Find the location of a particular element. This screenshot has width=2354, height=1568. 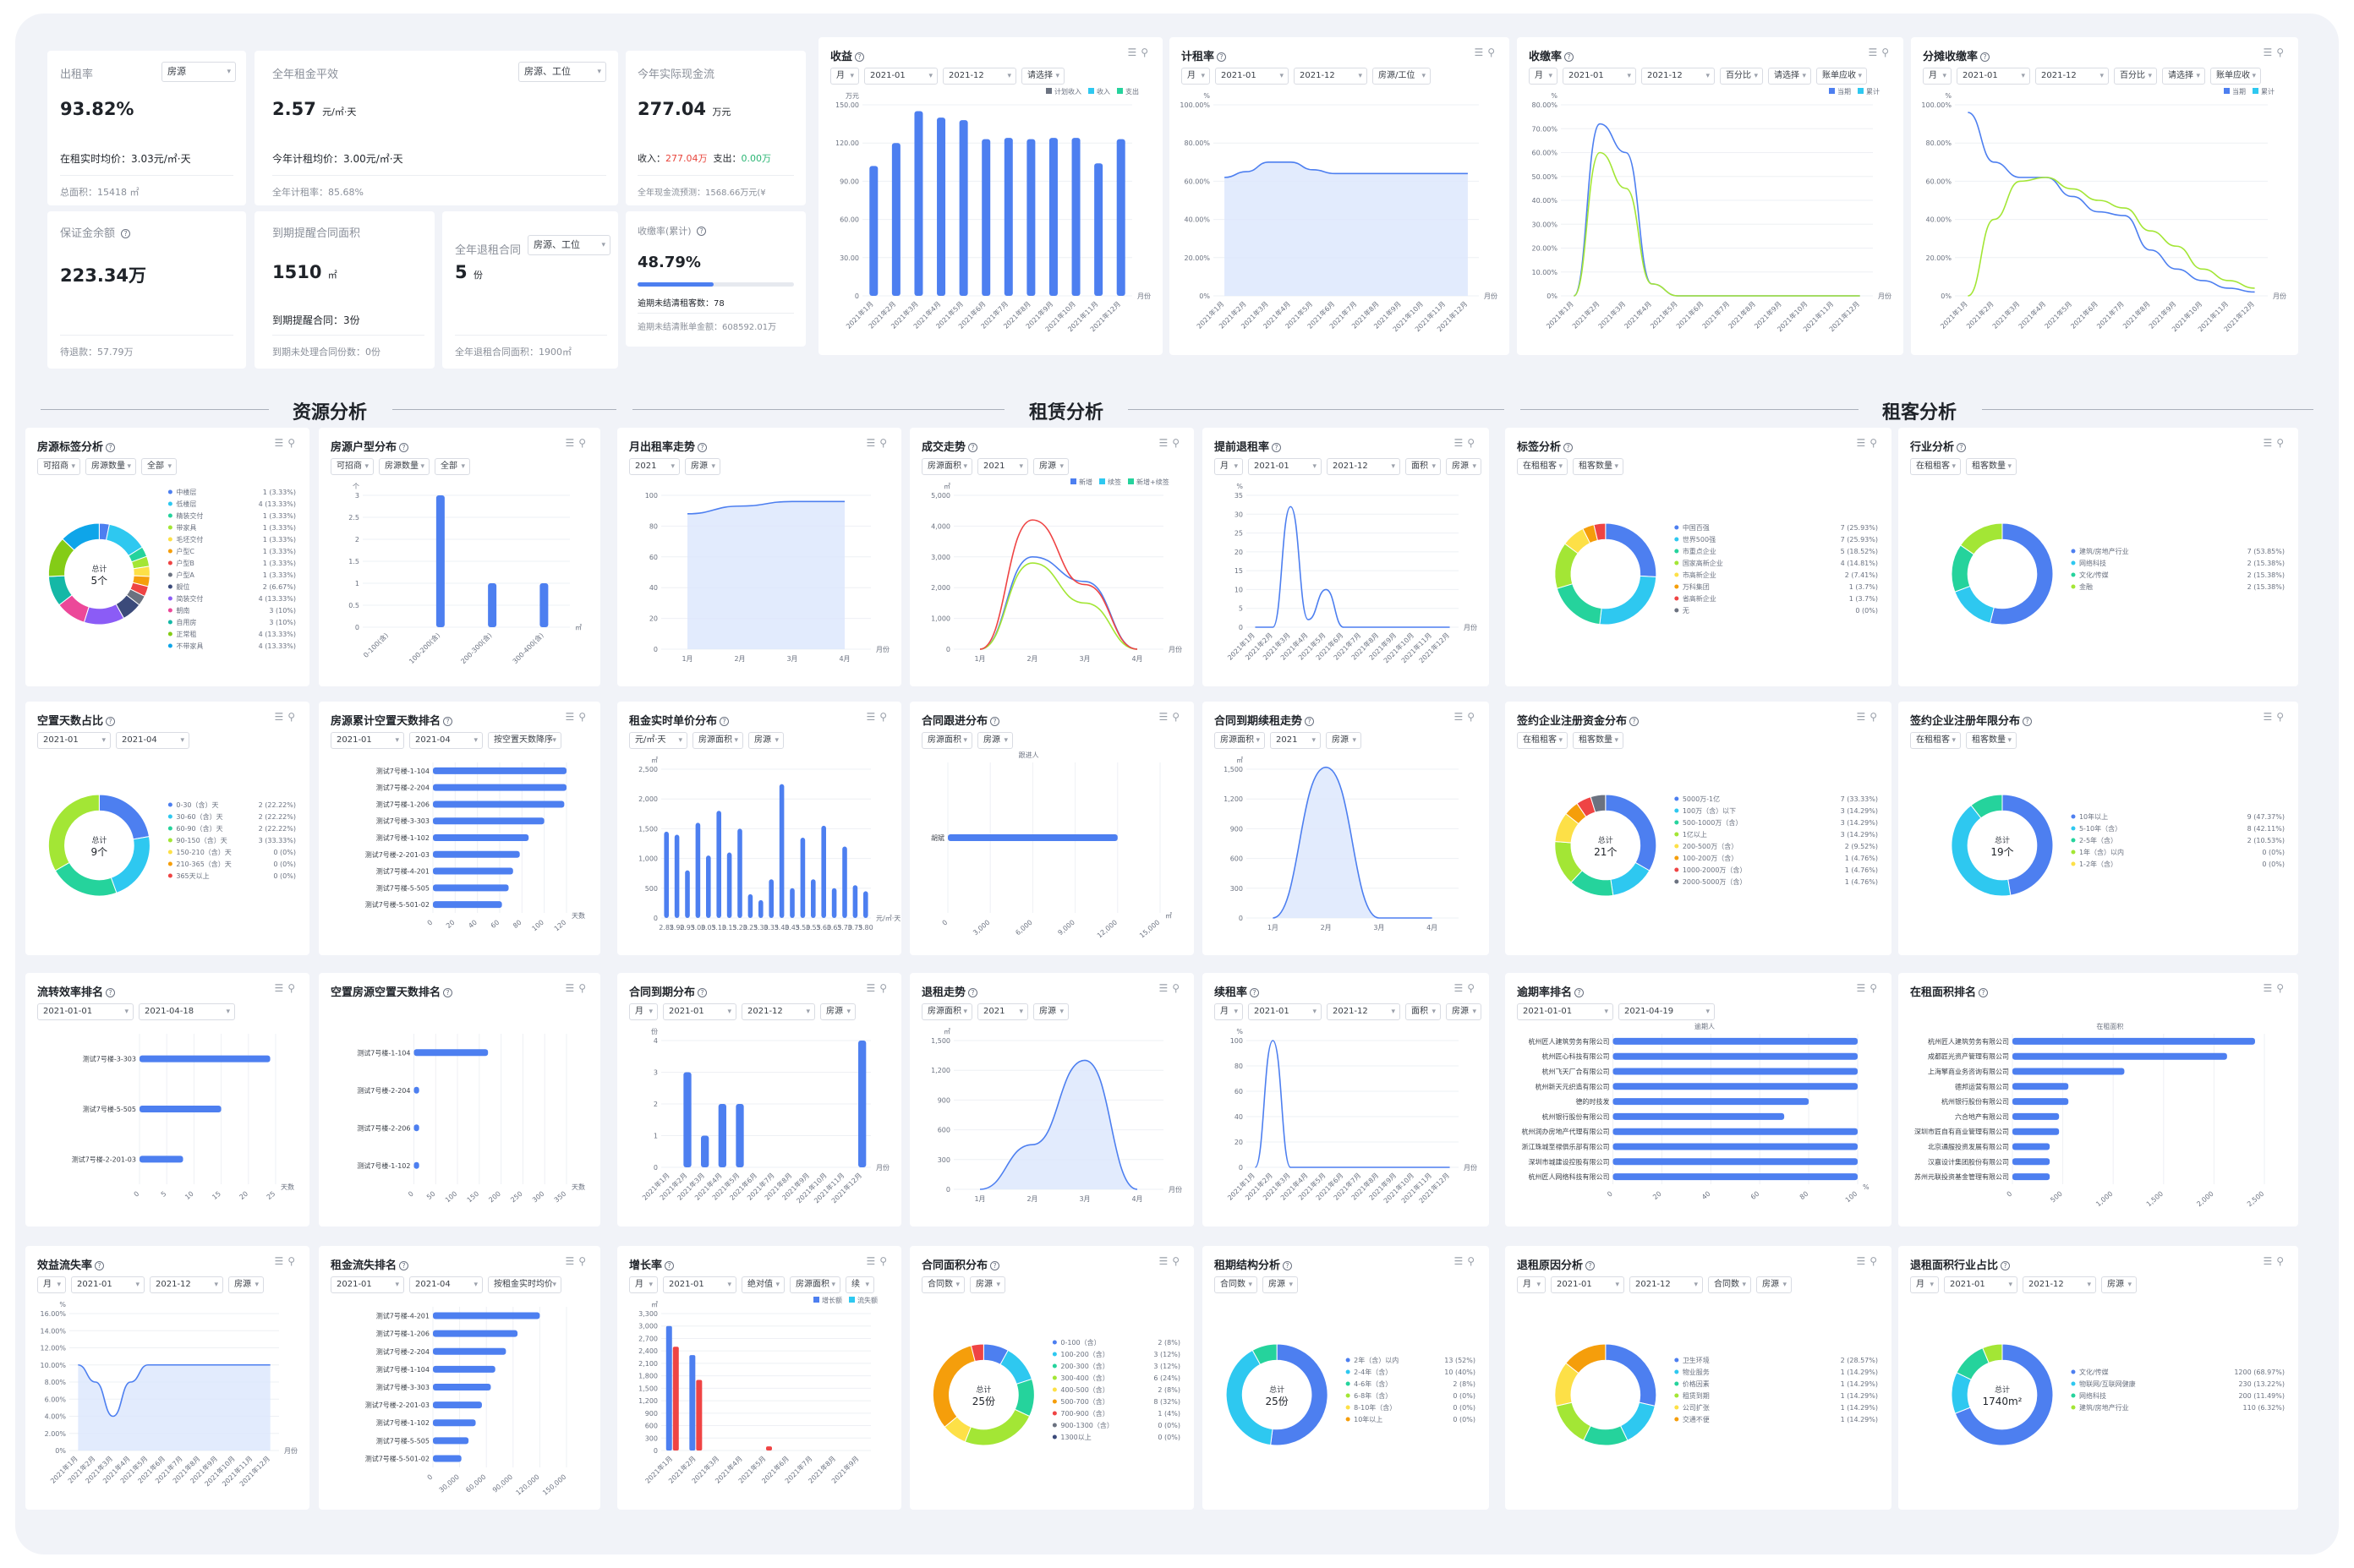

filter-select: 面积 ▾ is located at coordinates (1423, 1011).